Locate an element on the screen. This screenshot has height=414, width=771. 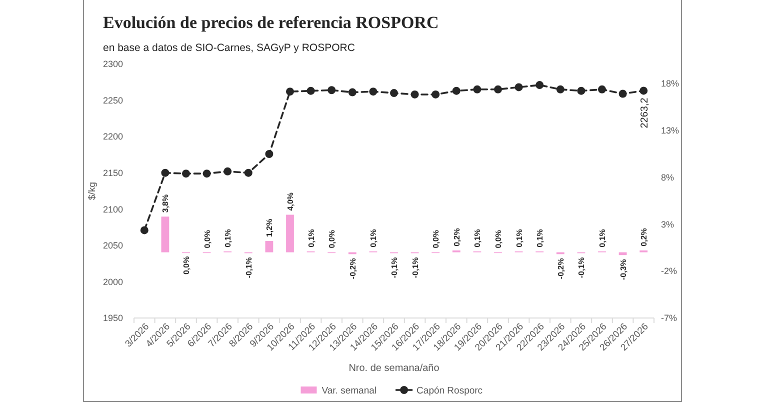
y-tick-label: 2250 is located at coordinates (112, 100).